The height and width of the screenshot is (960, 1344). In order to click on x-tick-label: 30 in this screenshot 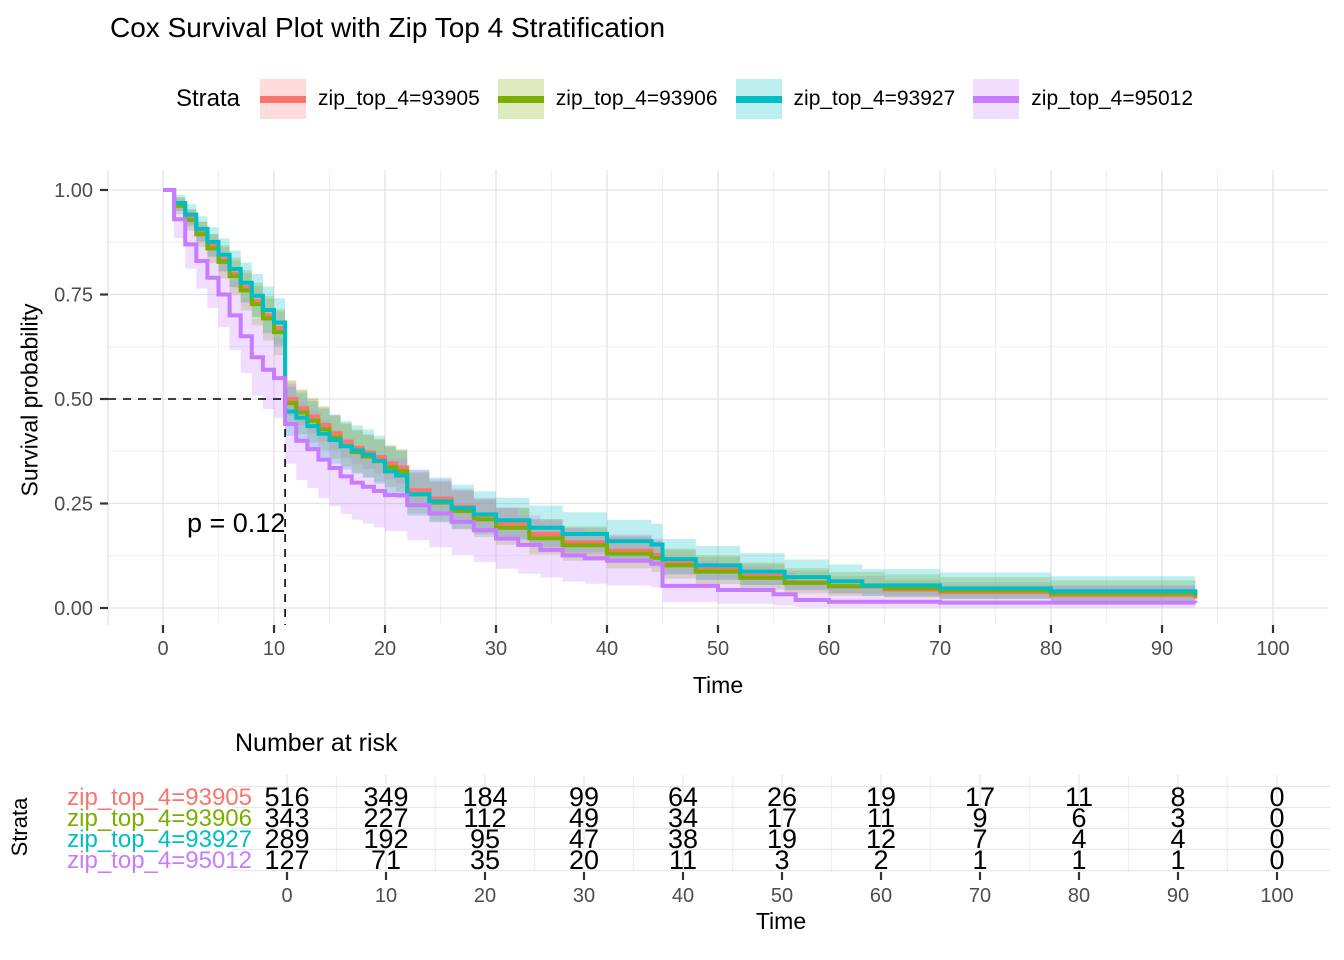, I will do `click(496, 649)`.